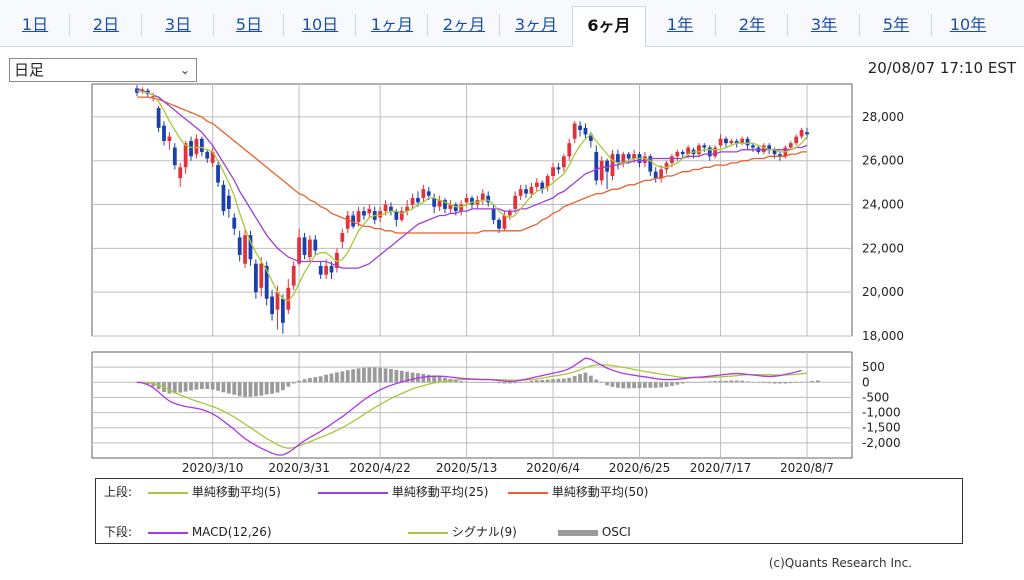 The height and width of the screenshot is (580, 1024). Describe the element at coordinates (787, 25) in the screenshot. I see `tab-separator` at that location.